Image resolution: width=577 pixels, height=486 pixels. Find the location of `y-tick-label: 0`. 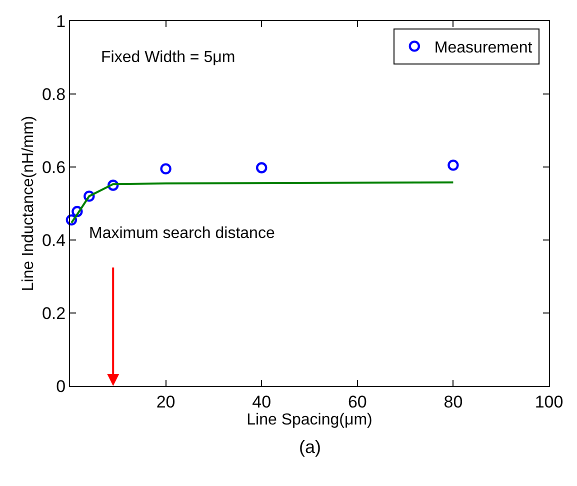

y-tick-label: 0 is located at coordinates (61, 386).